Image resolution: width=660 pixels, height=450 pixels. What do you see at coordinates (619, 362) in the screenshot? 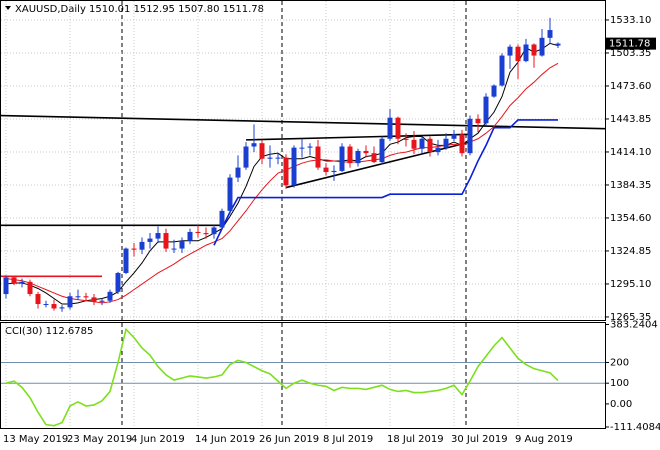
I see `y-tick-label: 200` at bounding box center [619, 362].